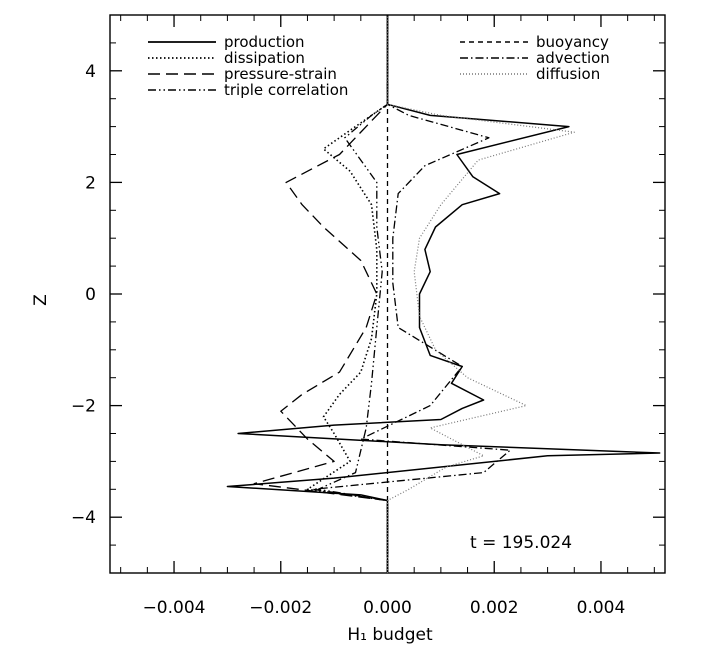 The height and width of the screenshot is (649, 722). What do you see at coordinates (286, 90) in the screenshot?
I see `legend-label-triple-correlation: triple correlation` at bounding box center [286, 90].